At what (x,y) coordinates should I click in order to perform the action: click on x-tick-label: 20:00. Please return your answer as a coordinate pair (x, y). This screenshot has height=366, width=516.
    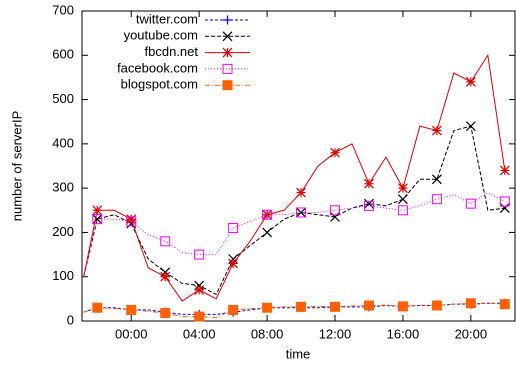
    Looking at the image, I should click on (471, 333).